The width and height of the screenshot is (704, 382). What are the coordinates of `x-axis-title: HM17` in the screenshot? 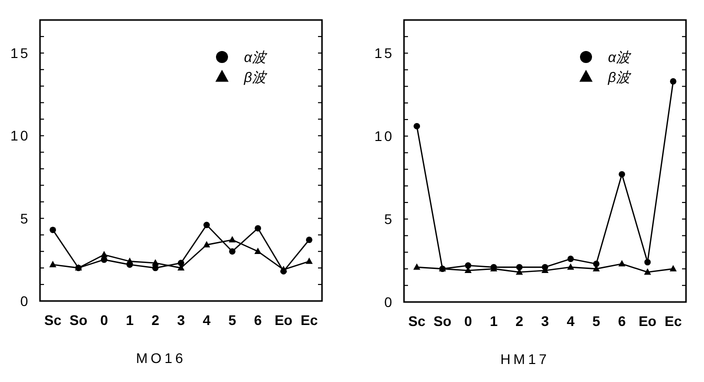 It's located at (525, 359).